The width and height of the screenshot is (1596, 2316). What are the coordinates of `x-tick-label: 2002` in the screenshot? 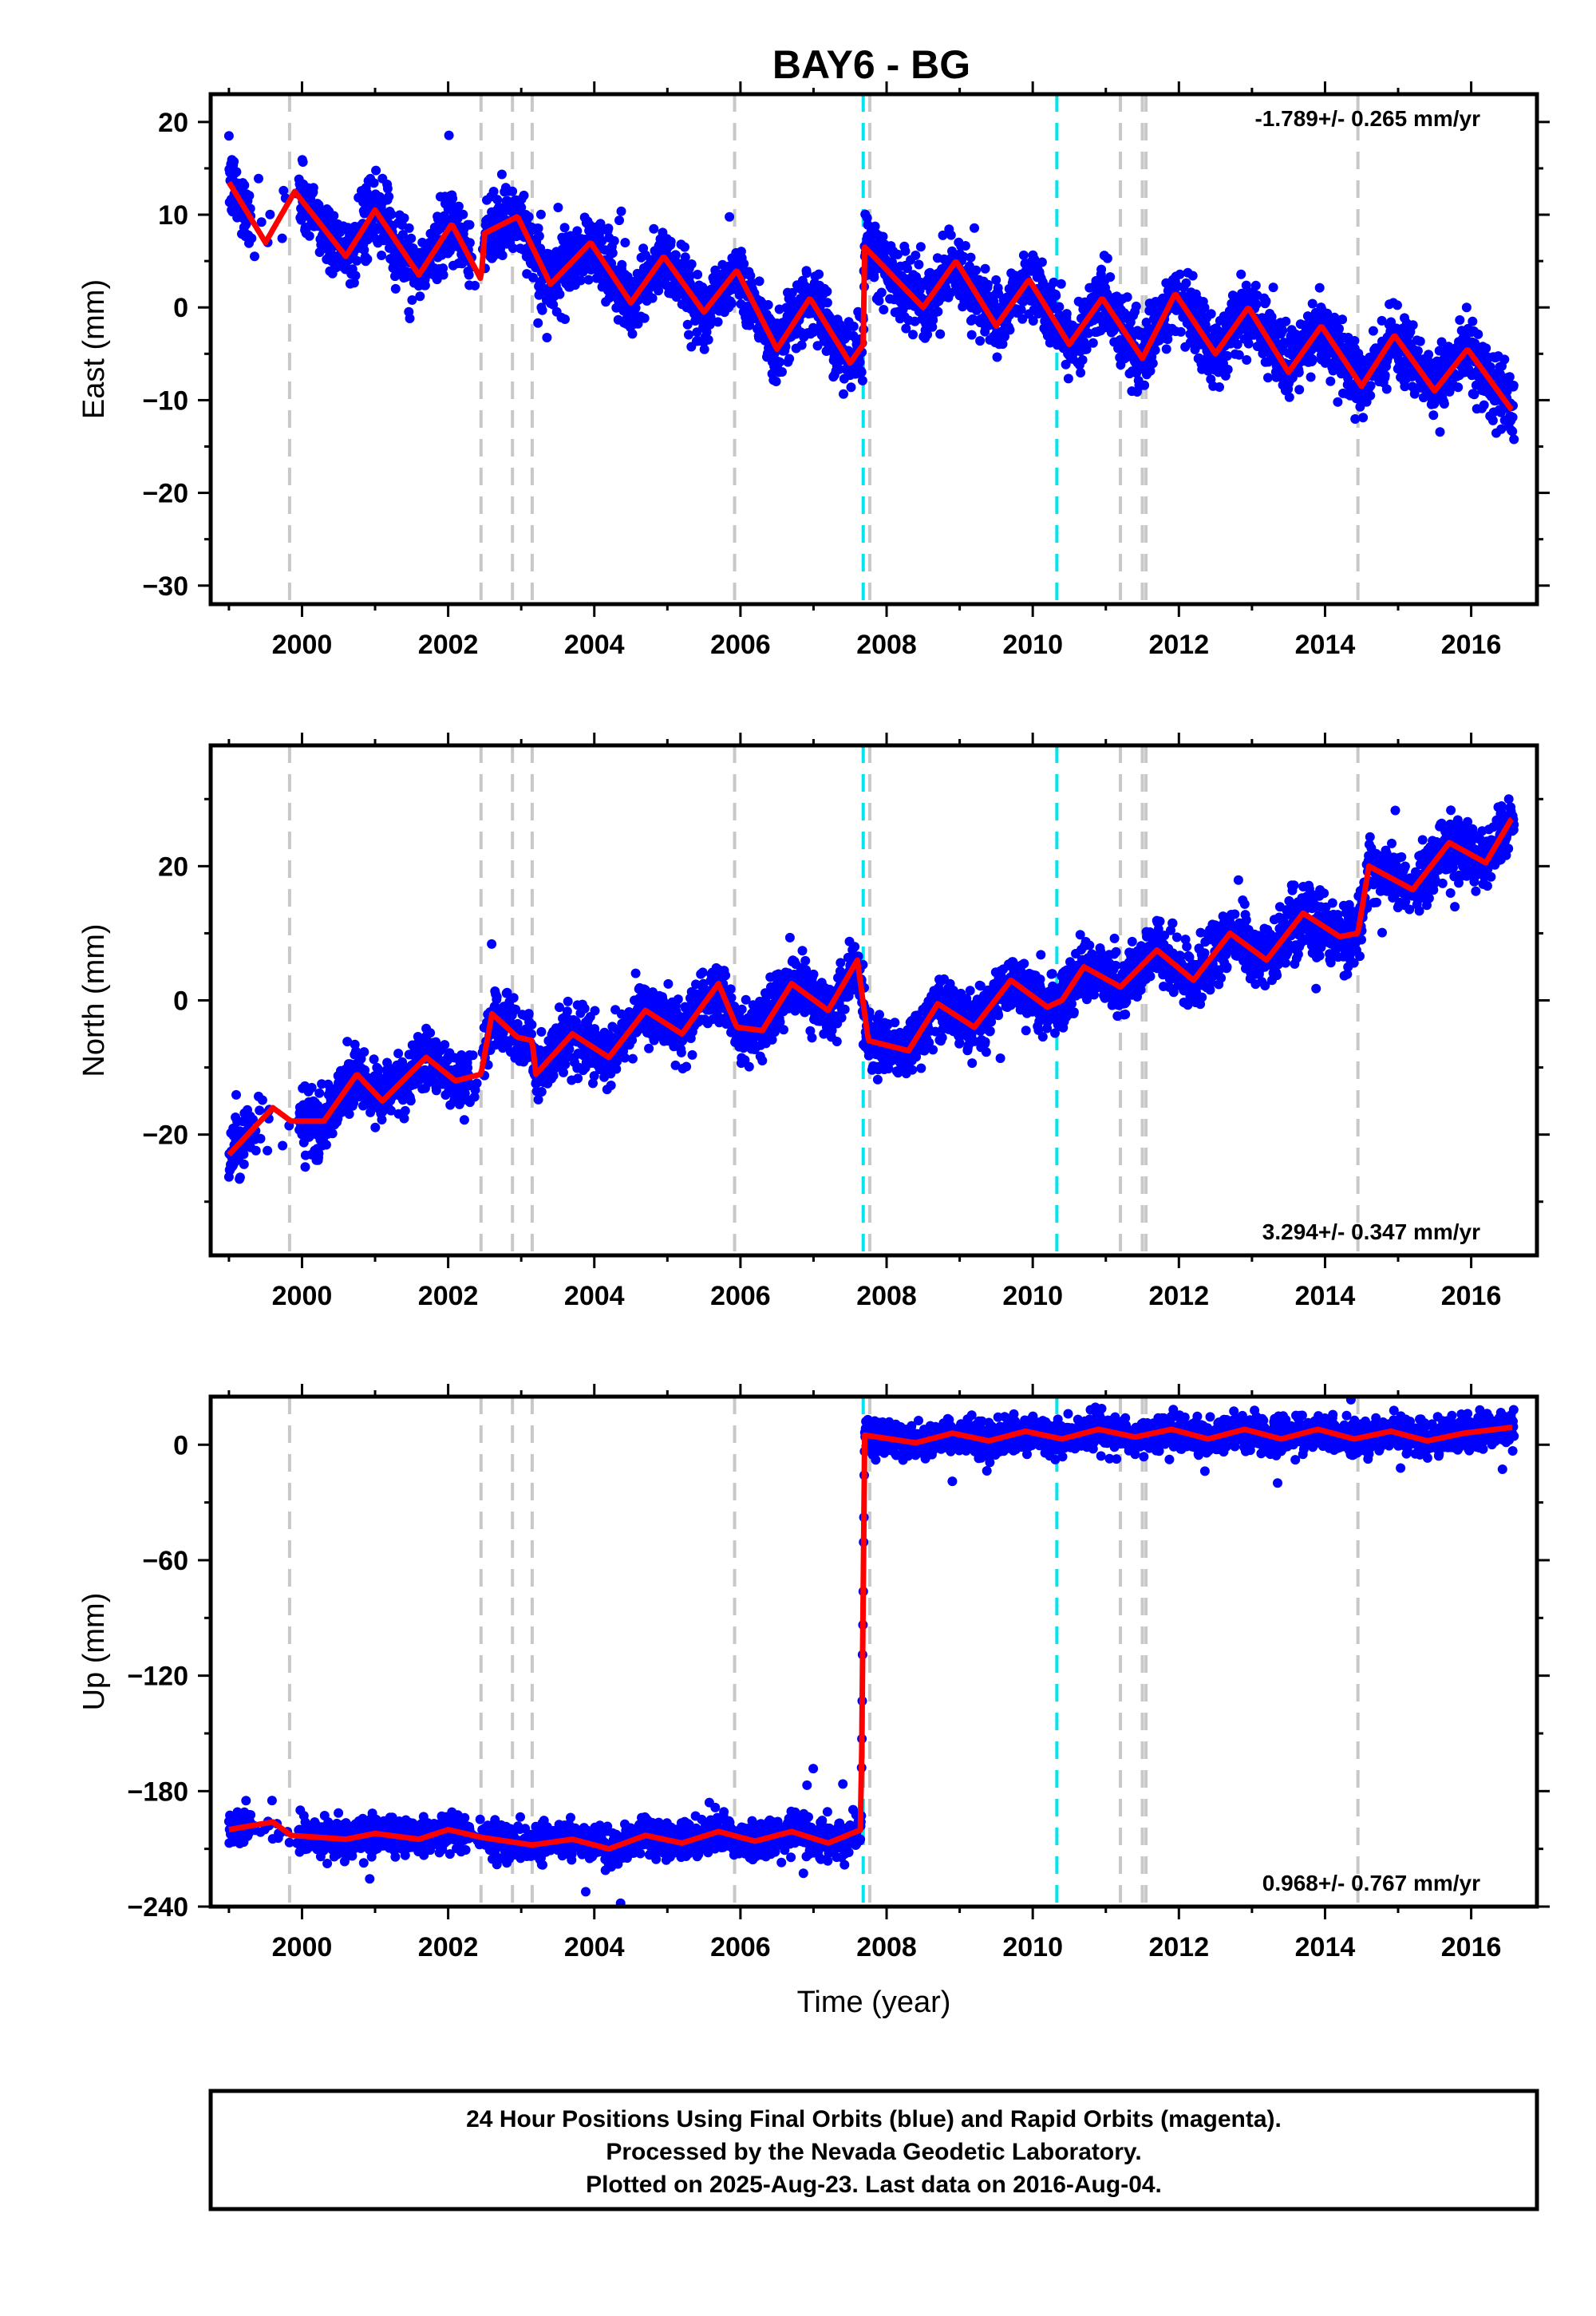 It's located at (449, 645).